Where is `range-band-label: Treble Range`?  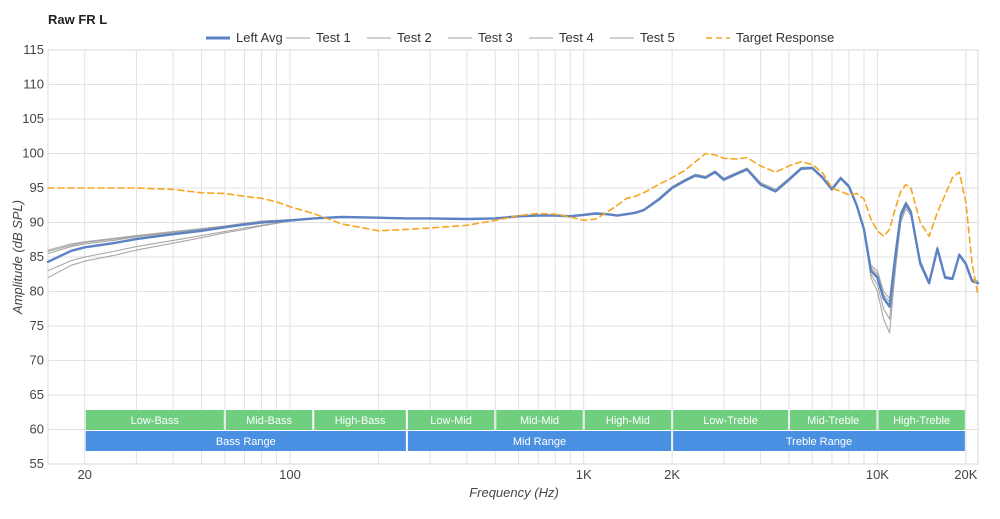
range-band-label: Treble Range is located at coordinates (819, 442).